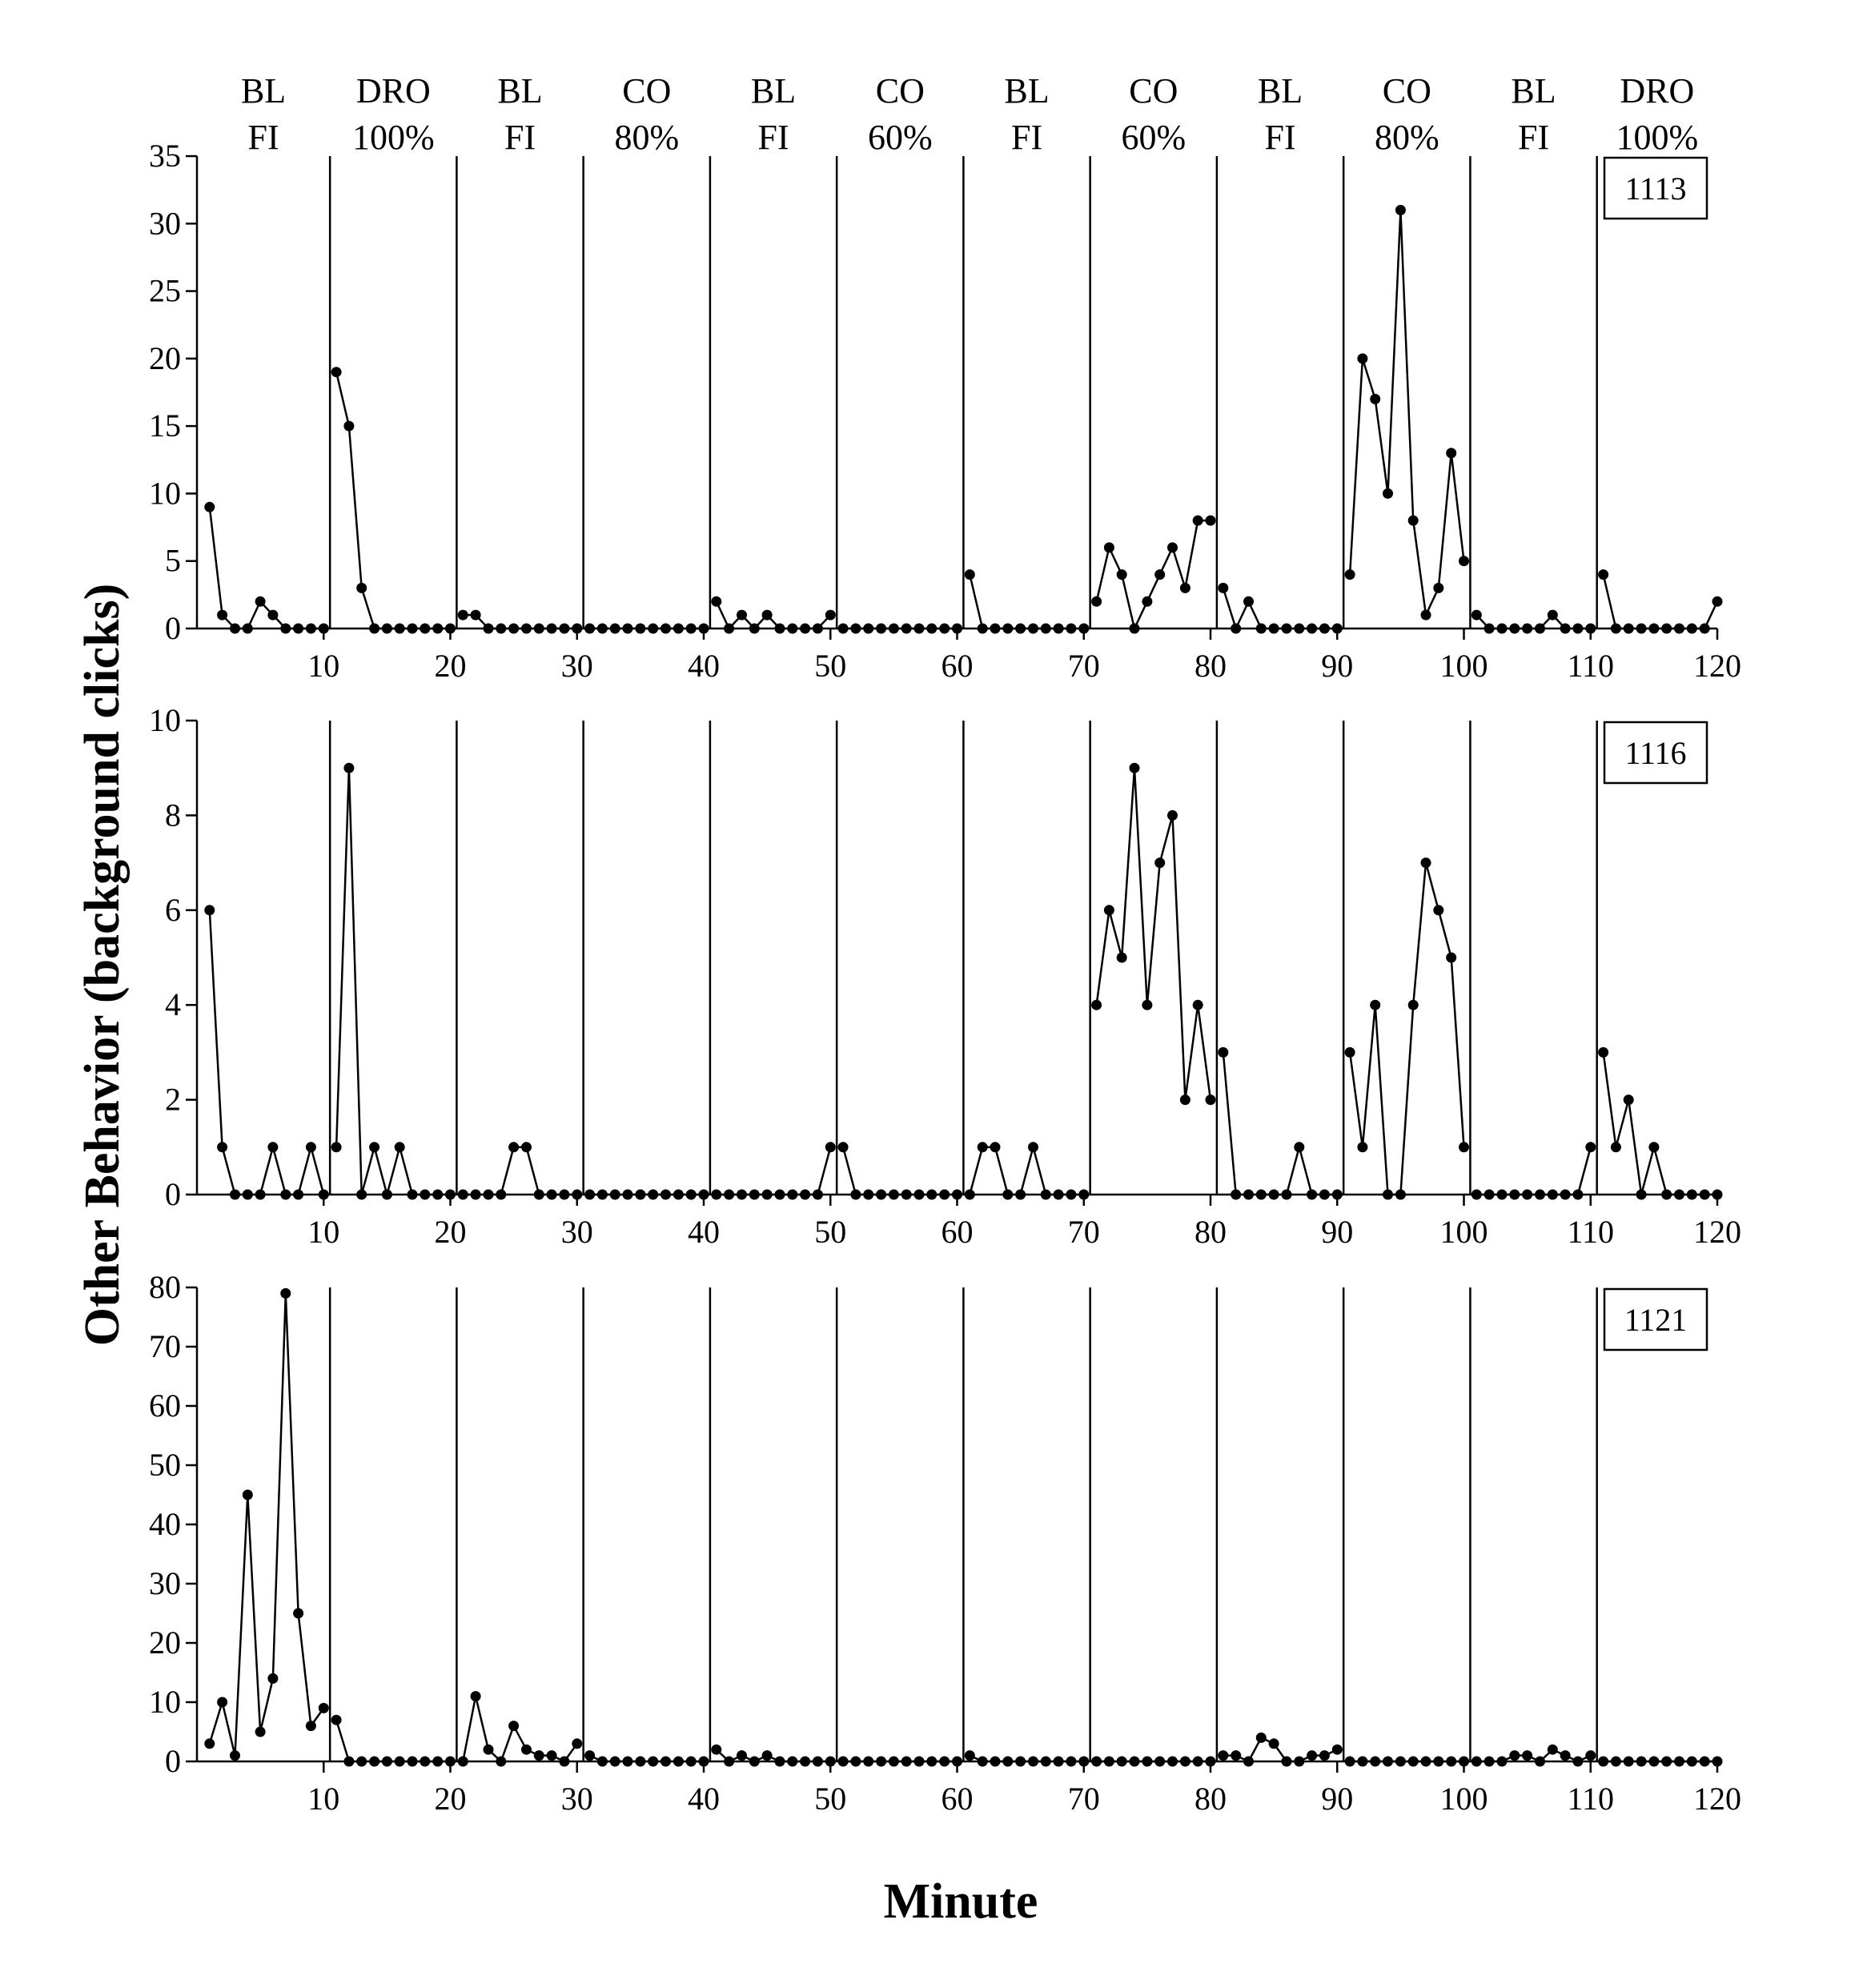 This screenshot has height=1988, width=1863. Describe the element at coordinates (958, 1232) in the screenshot. I see `x-tick-label: 60` at that location.